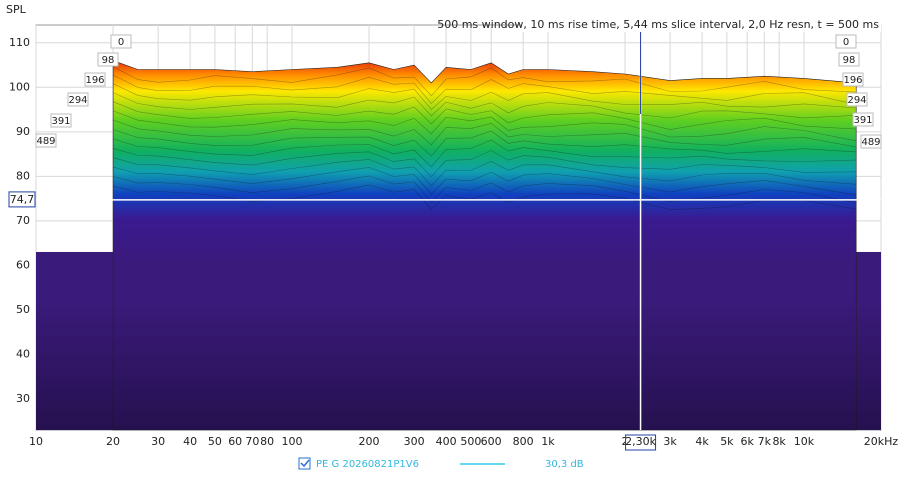  I want to click on y-tick-label: 60, so click(23, 264).